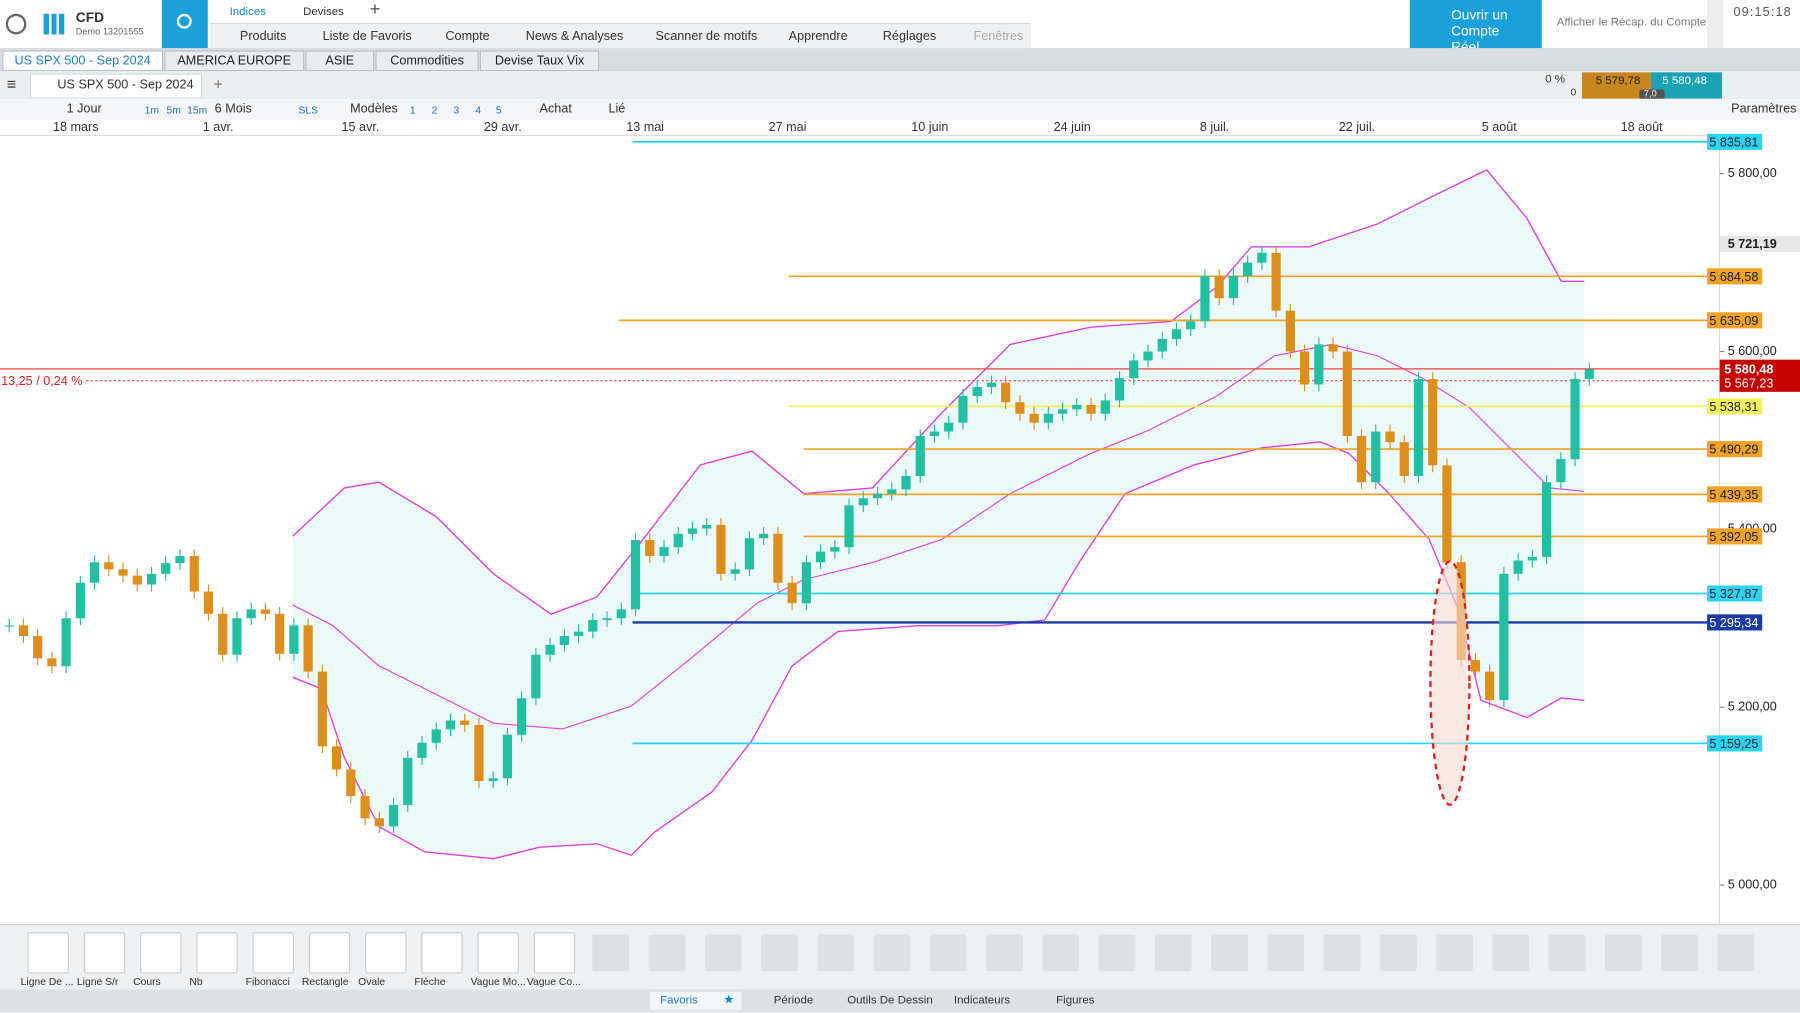 The image size is (1800, 1013). I want to click on interval: 1 Jour, so click(84, 109).